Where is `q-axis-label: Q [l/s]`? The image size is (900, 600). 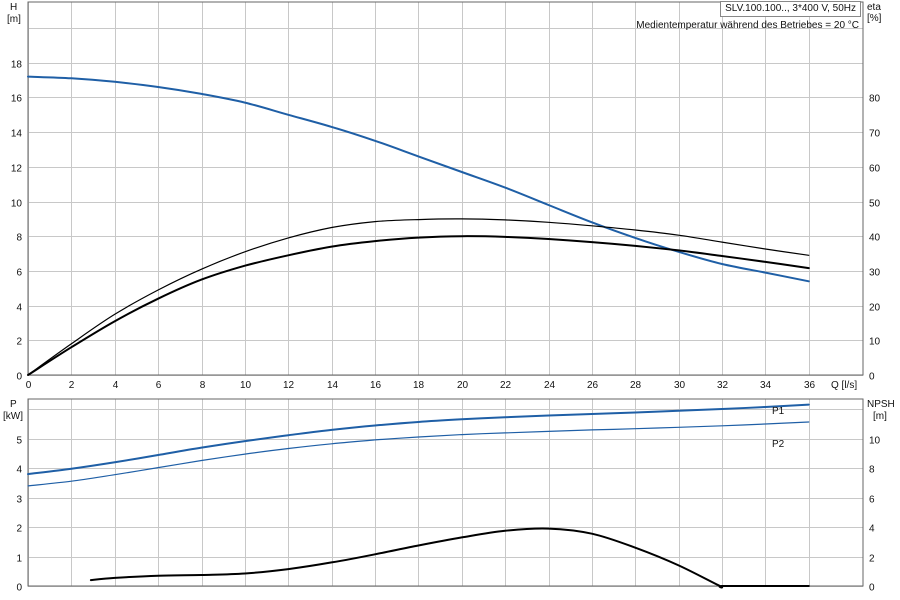
q-axis-label: Q [l/s] is located at coordinates (844, 385).